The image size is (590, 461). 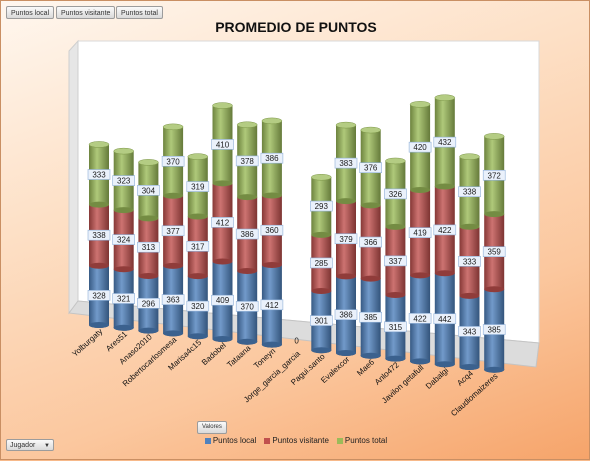 I want to click on category-label: Mae6, so click(x=365, y=367).